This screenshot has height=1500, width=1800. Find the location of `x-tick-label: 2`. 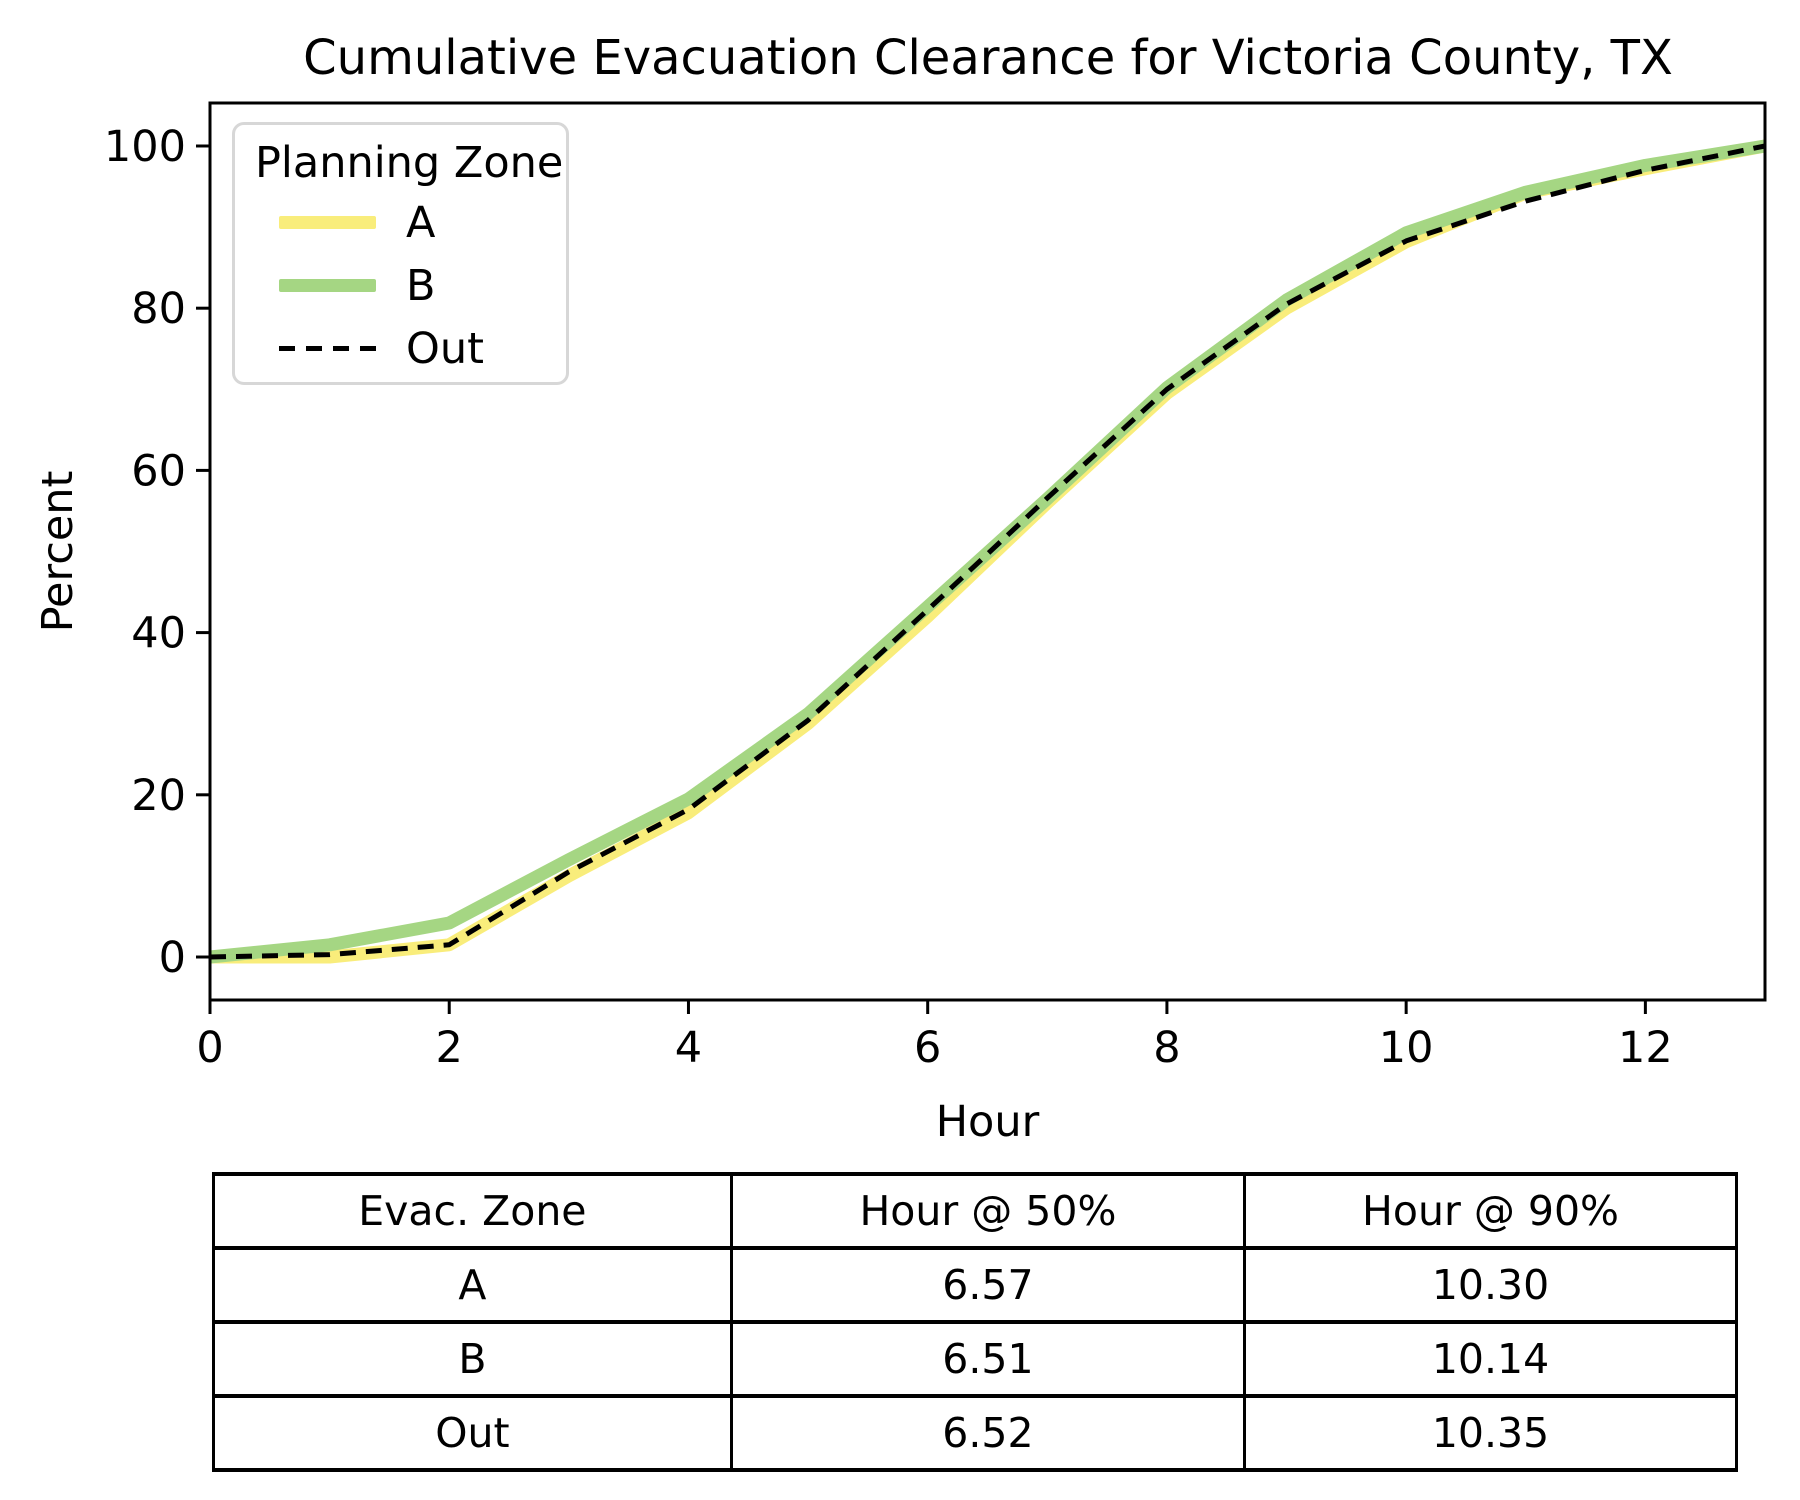

x-tick-label: 2 is located at coordinates (449, 1048).